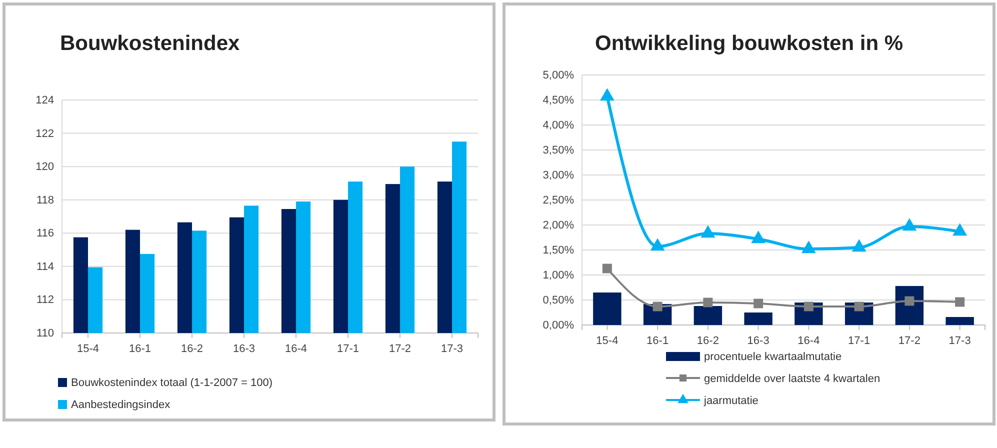 This screenshot has height=448, width=997. What do you see at coordinates (558, 126) in the screenshot?
I see `y-tick-label: 4,00%` at bounding box center [558, 126].